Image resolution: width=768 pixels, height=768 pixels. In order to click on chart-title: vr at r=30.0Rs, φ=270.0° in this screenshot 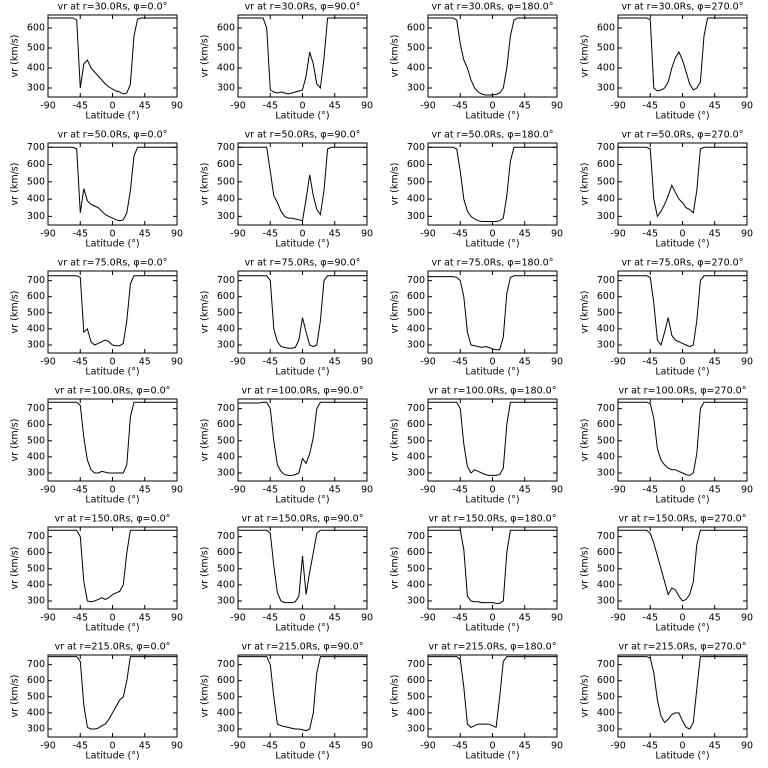, I will do `click(683, 7)`.